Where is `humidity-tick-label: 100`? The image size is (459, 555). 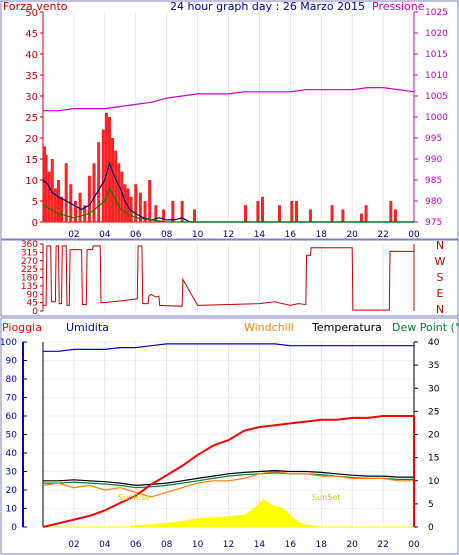
humidity-tick-label: 100 is located at coordinates (8, 343).